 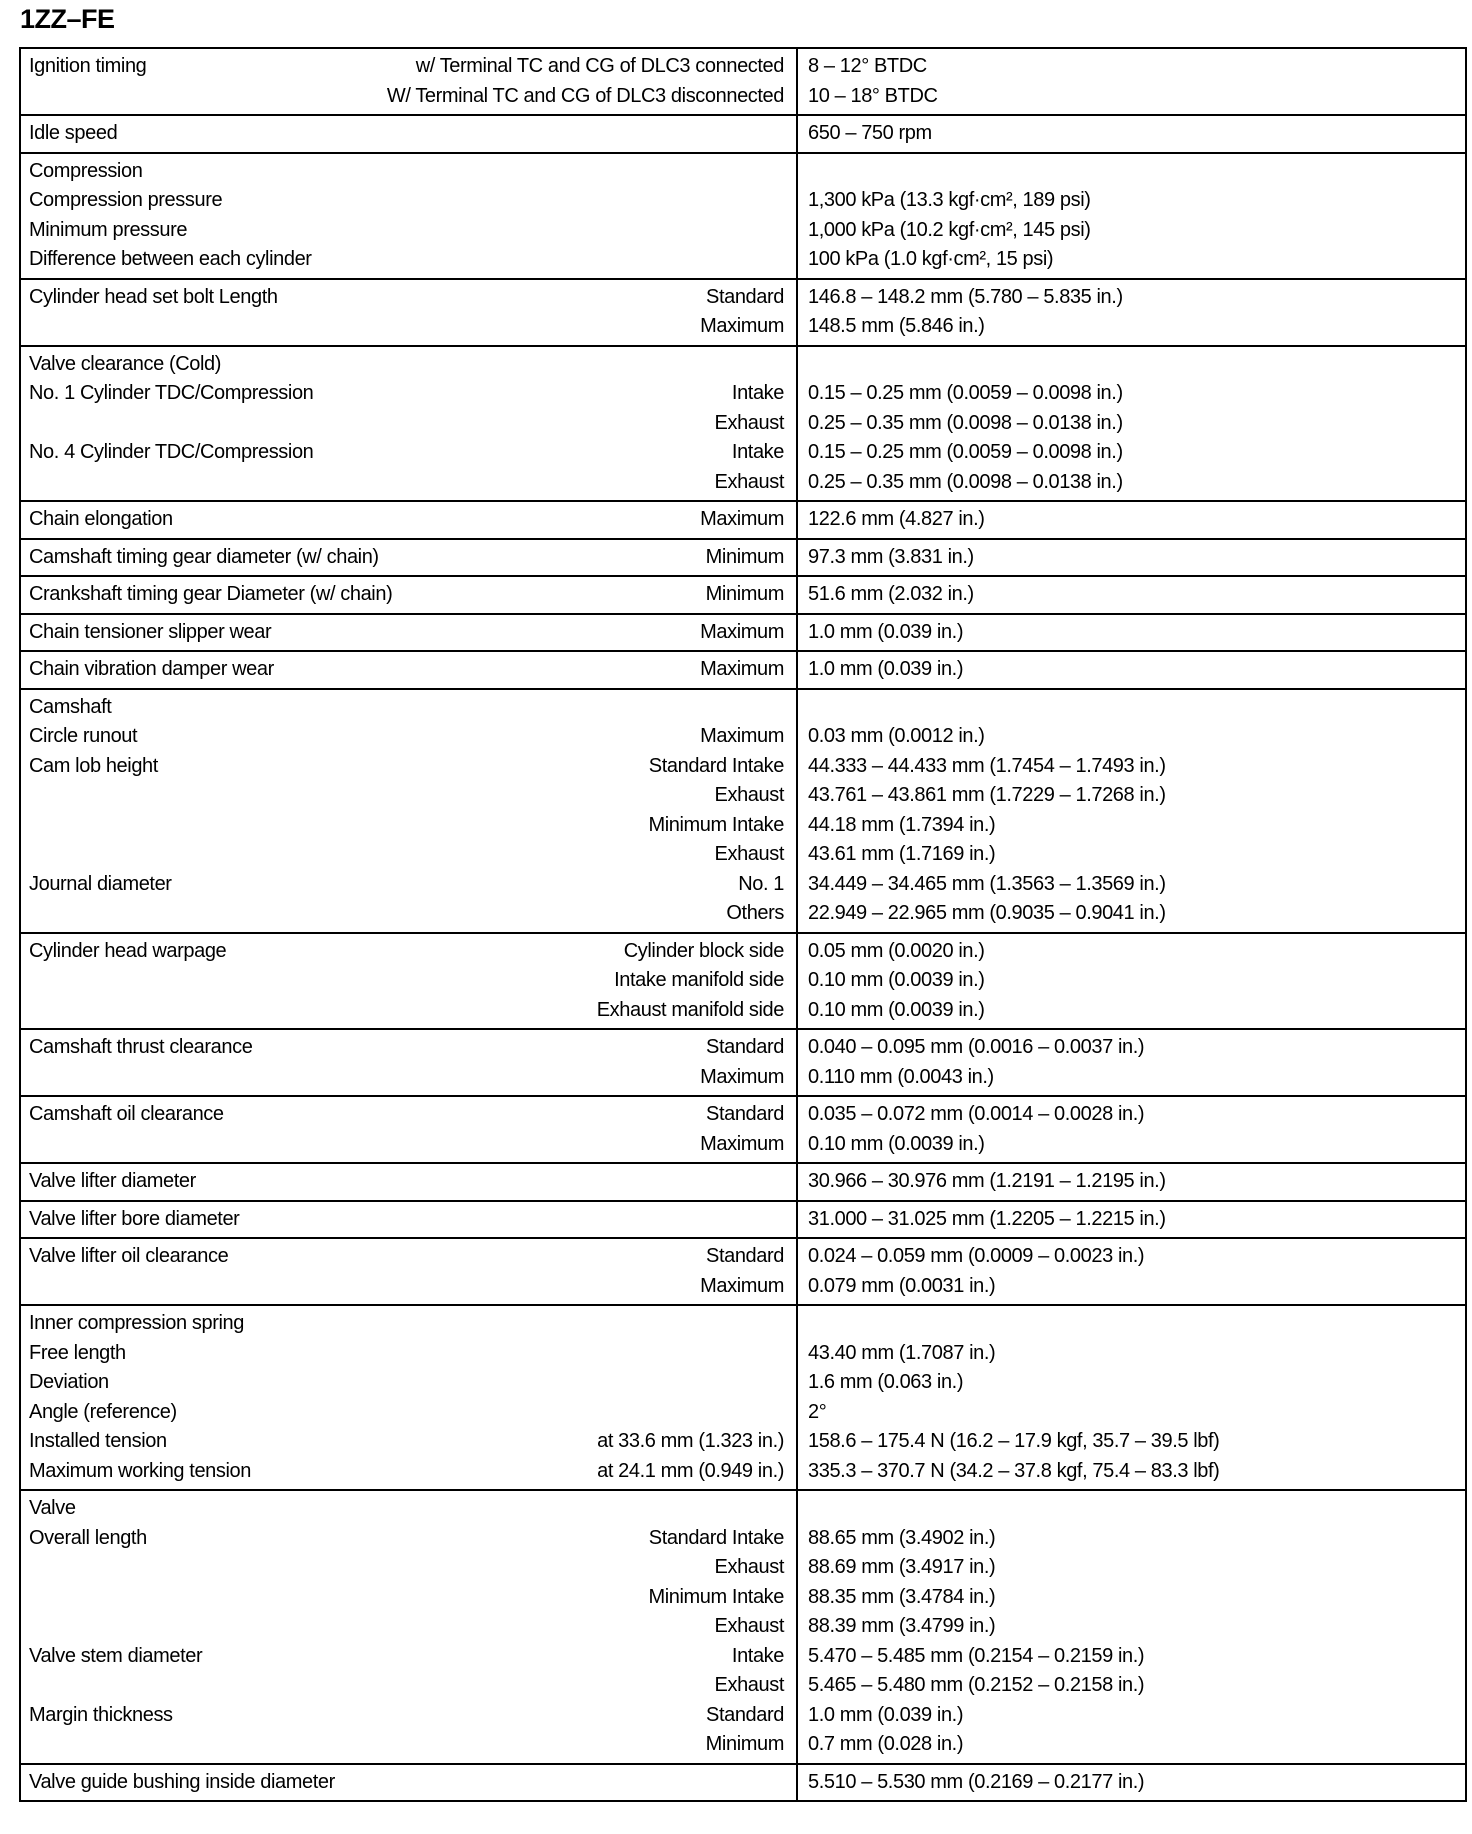 I want to click on spec-label-line: Compression pressure, so click(x=406, y=201).